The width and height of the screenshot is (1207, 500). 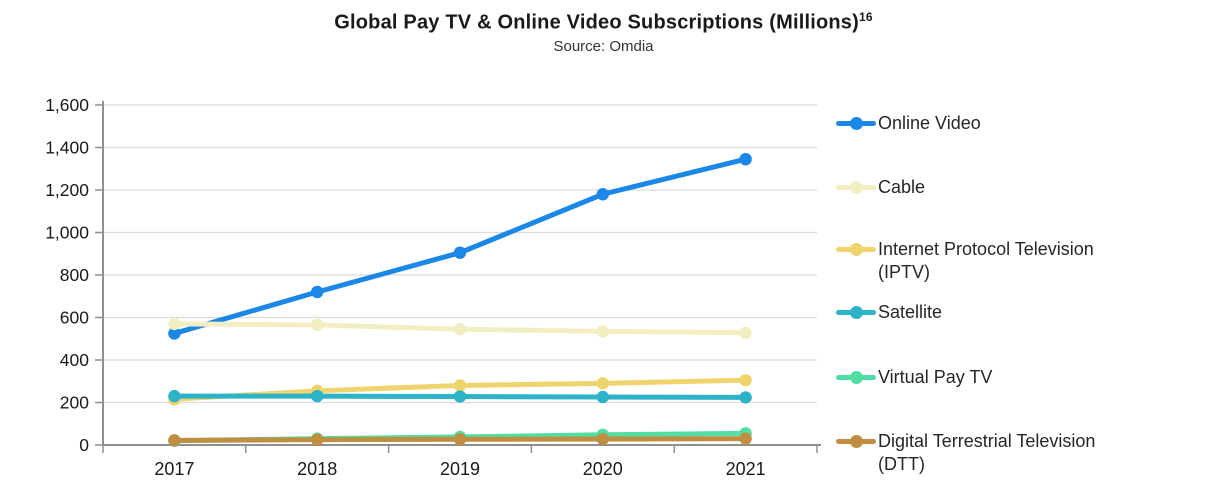 I want to click on svg-text: 2020, so click(x=603, y=469).